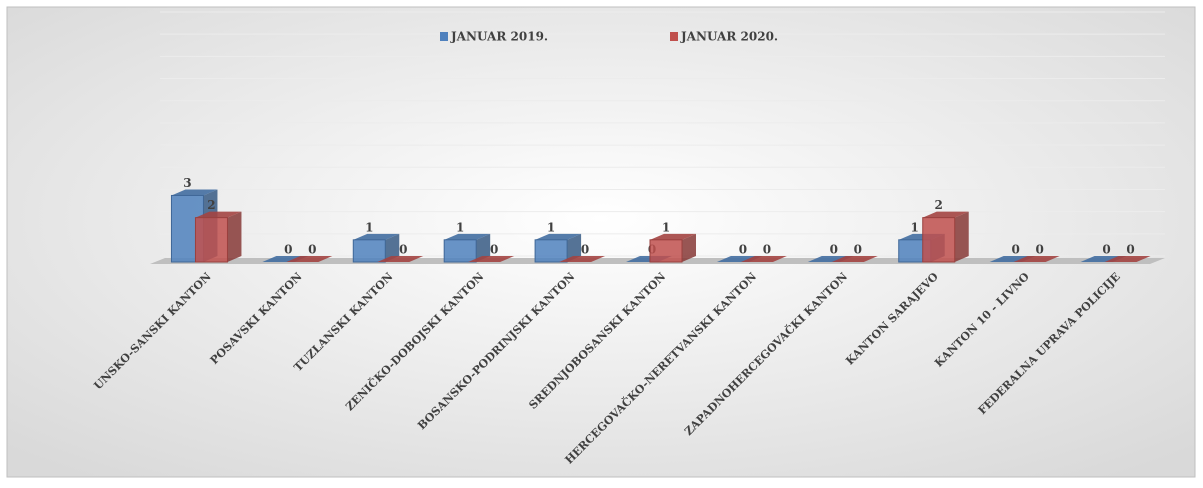 This screenshot has height=488, width=1203. What do you see at coordinates (187, 183) in the screenshot?
I see `data-label: 3` at bounding box center [187, 183].